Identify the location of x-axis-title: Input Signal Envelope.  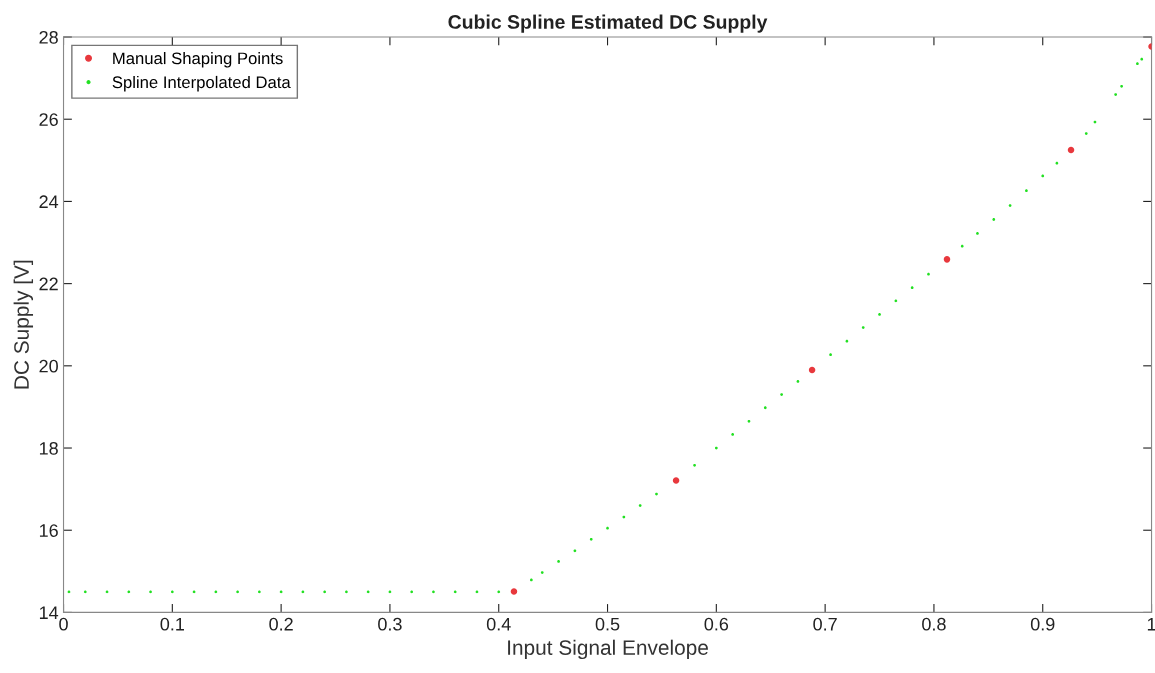
(608, 649).